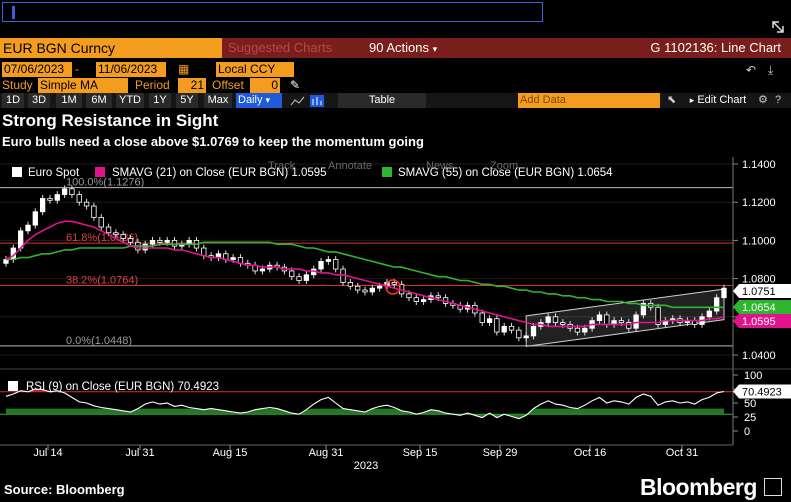 The width and height of the screenshot is (791, 502). Describe the element at coordinates (753, 376) in the screenshot. I see `rsi-tick-label: 100` at that location.